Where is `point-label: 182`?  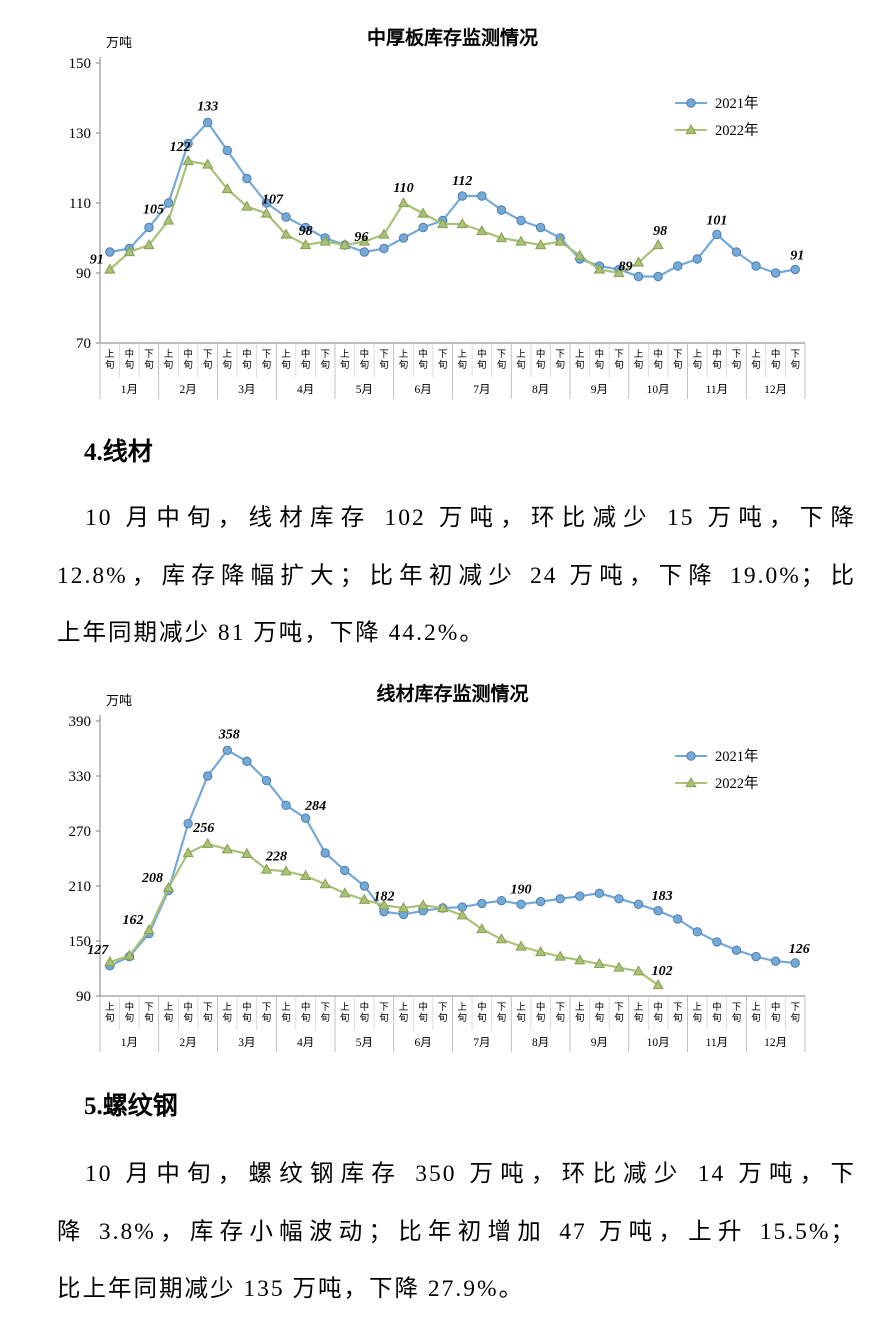
point-label: 182 is located at coordinates (383, 897).